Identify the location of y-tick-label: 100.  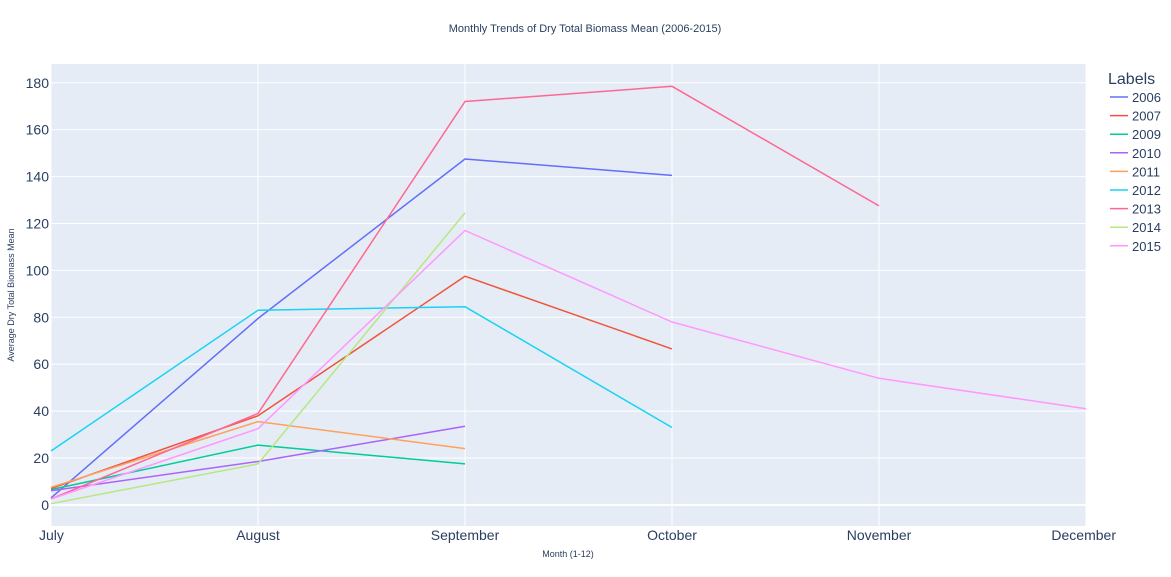
(38, 270).